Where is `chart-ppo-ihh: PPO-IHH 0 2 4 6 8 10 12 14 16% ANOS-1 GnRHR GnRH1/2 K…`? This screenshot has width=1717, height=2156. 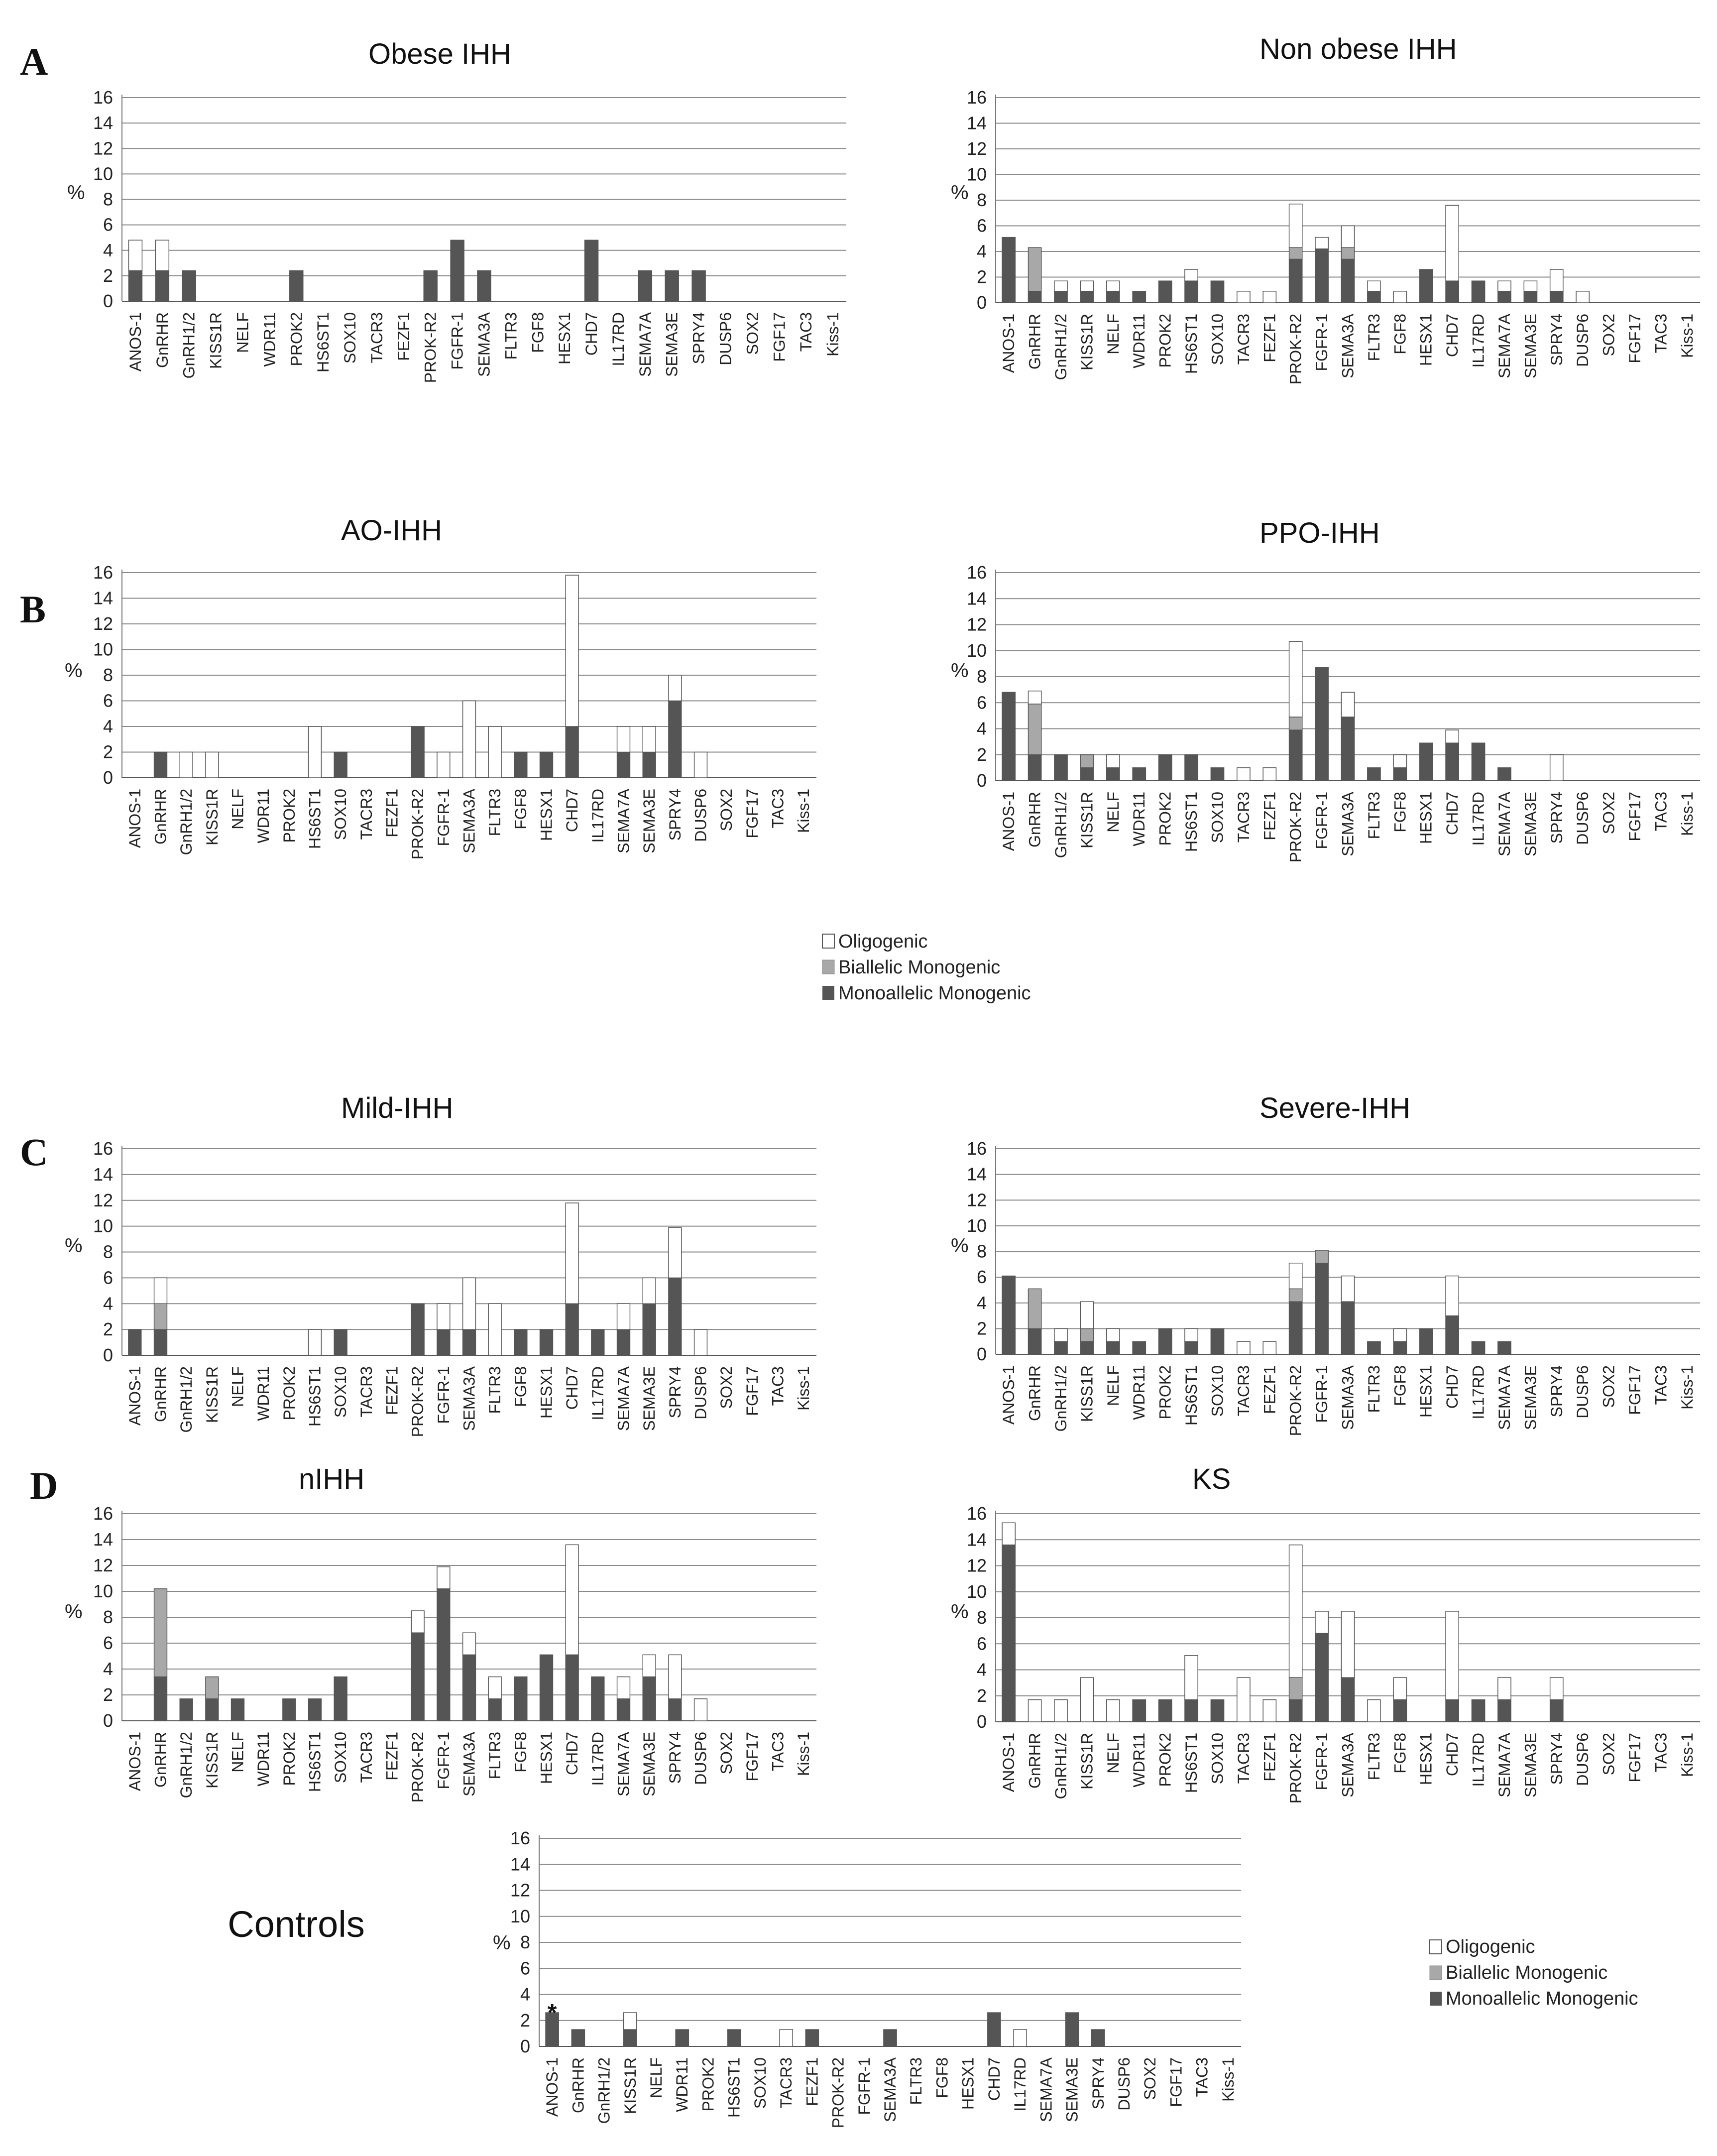
chart-ppo-ihh: PPO-IHH 0 2 4 6 8 10 12 14 16% ANOS-1 GnRHR GnRH1/2 K… is located at coordinates (1325, 689).